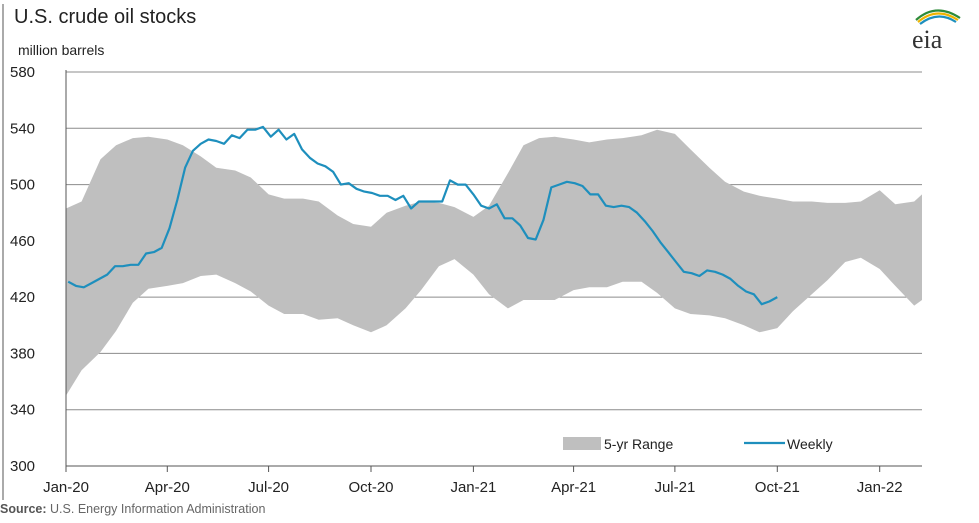 This screenshot has width=979, height=523. What do you see at coordinates (370, 487) in the screenshot?
I see `x-tick-label: Oct-20` at bounding box center [370, 487].